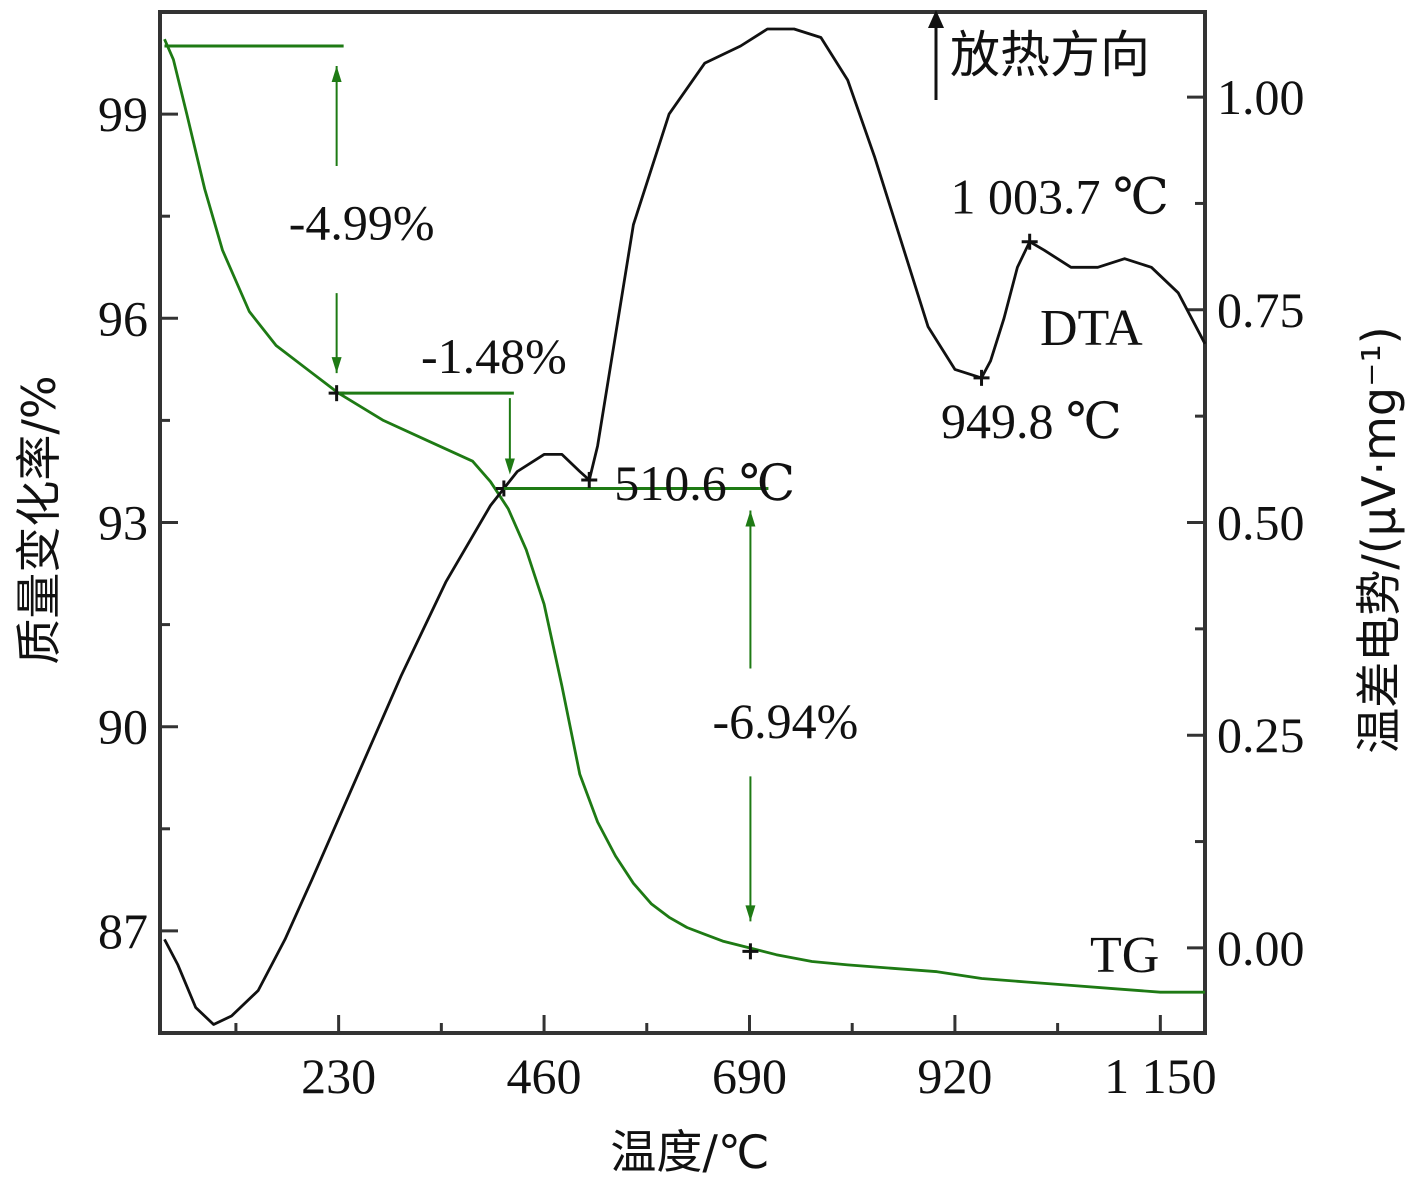 The height and width of the screenshot is (1181, 1417). Describe the element at coordinates (494, 356) in the screenshot. I see `tg-step-label: -1.48%` at that location.